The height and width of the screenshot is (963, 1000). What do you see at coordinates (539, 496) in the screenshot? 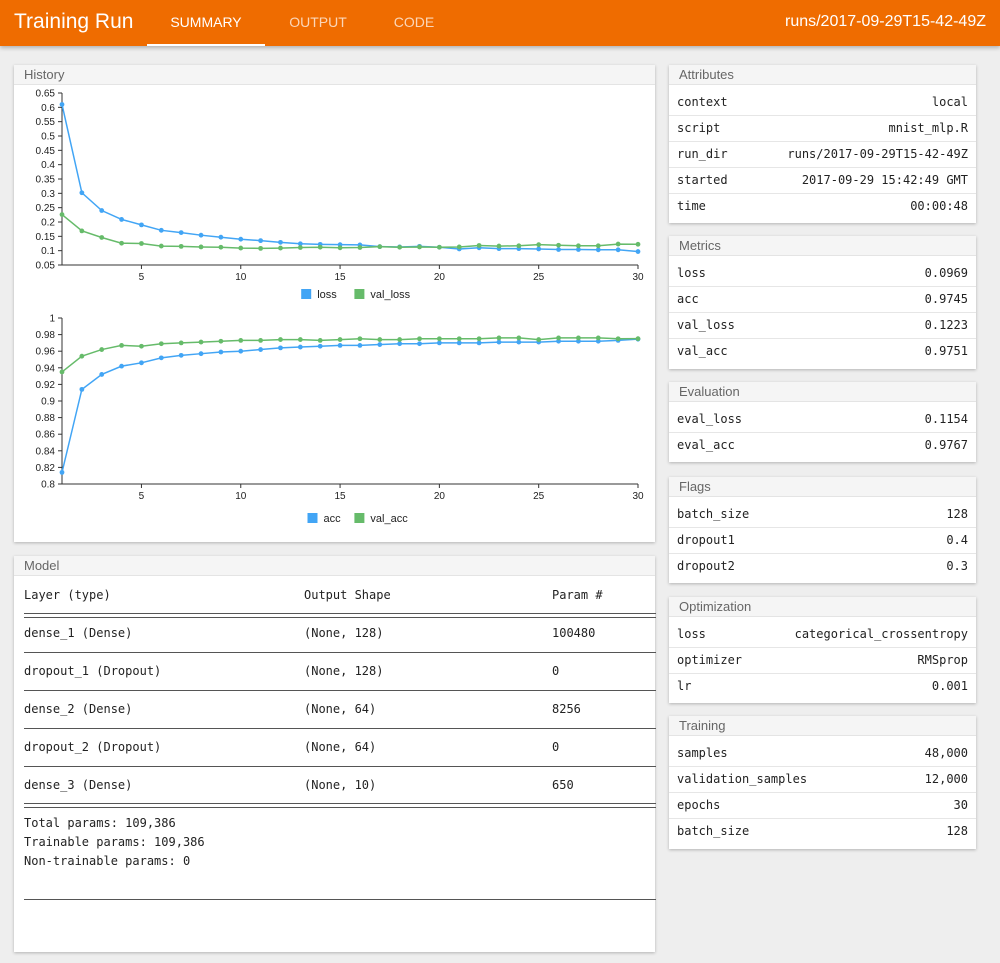
I see `x-tick-label: 25` at bounding box center [539, 496].